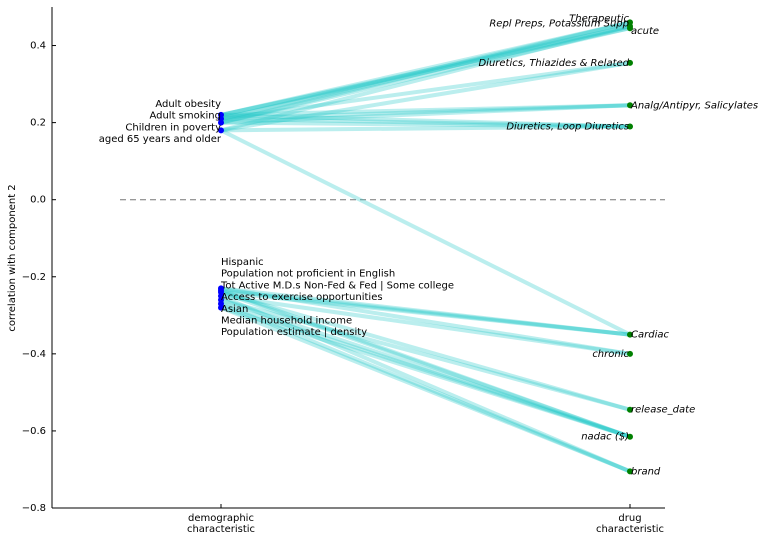 Image resolution: width=765 pixels, height=542 pixels. I want to click on node-label: Asian, so click(234, 309).